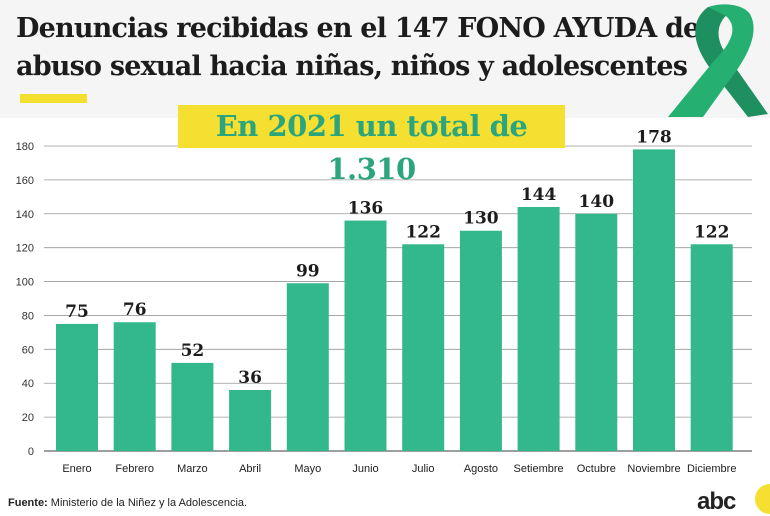 This screenshot has height=516, width=770. Describe the element at coordinates (718, 60) in the screenshot. I see `awareness-ribbon-icon` at that location.